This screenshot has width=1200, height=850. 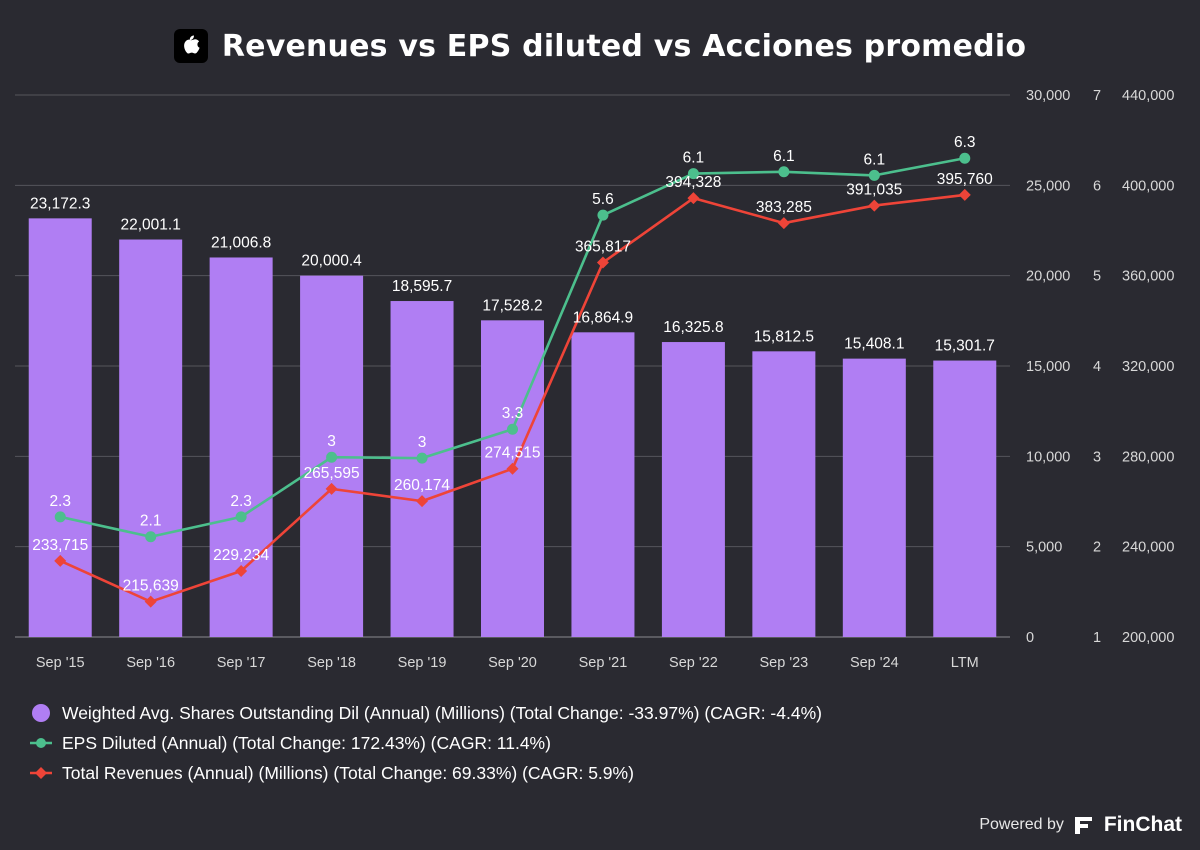 I want to click on x-tick-label: Sep '17, so click(x=241, y=663).